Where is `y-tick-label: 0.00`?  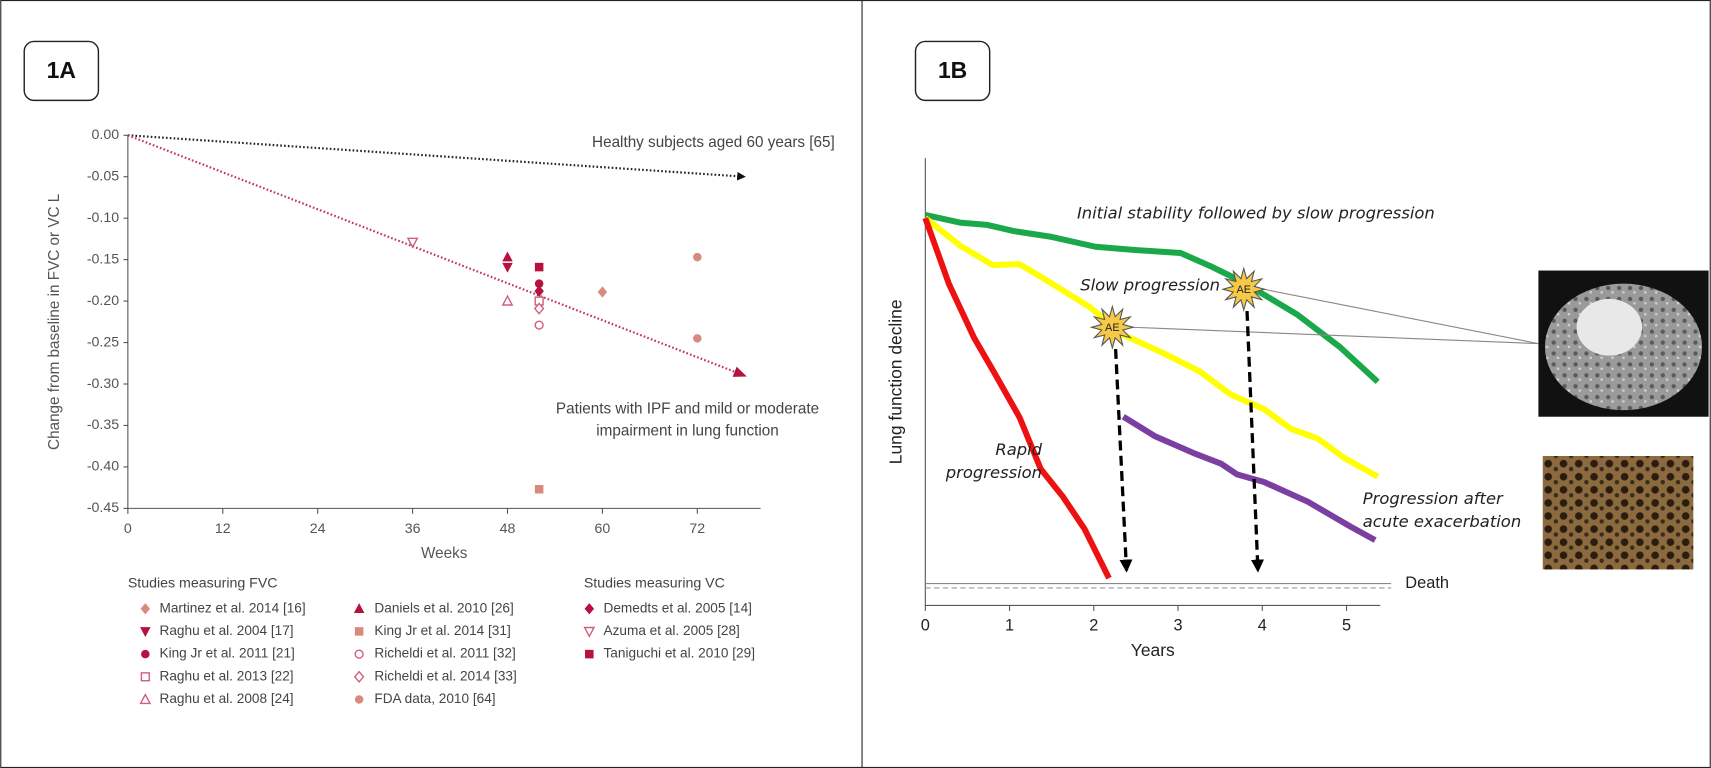
y-tick-label: 0.00 is located at coordinates (106, 135).